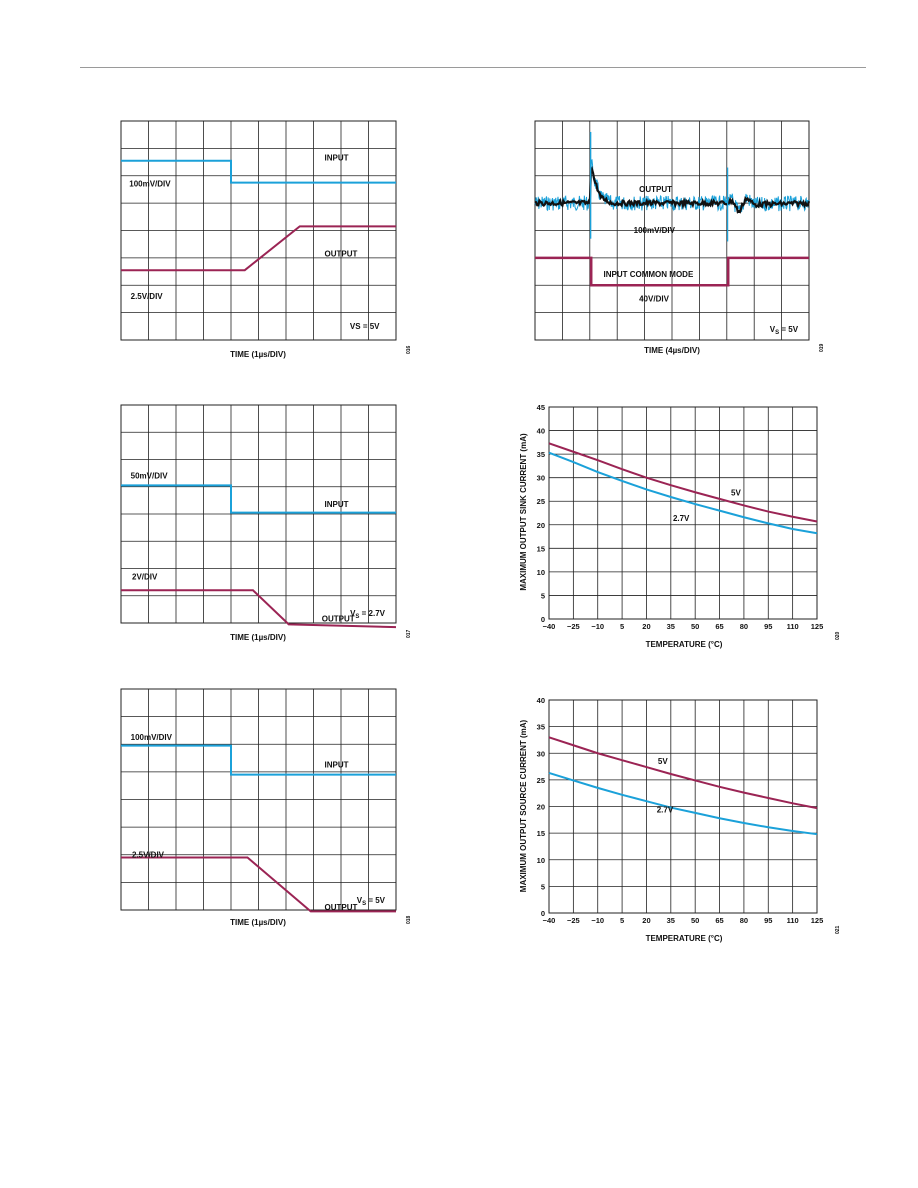 The image size is (918, 1188). I want to click on figure-id: 021, so click(838, 929).